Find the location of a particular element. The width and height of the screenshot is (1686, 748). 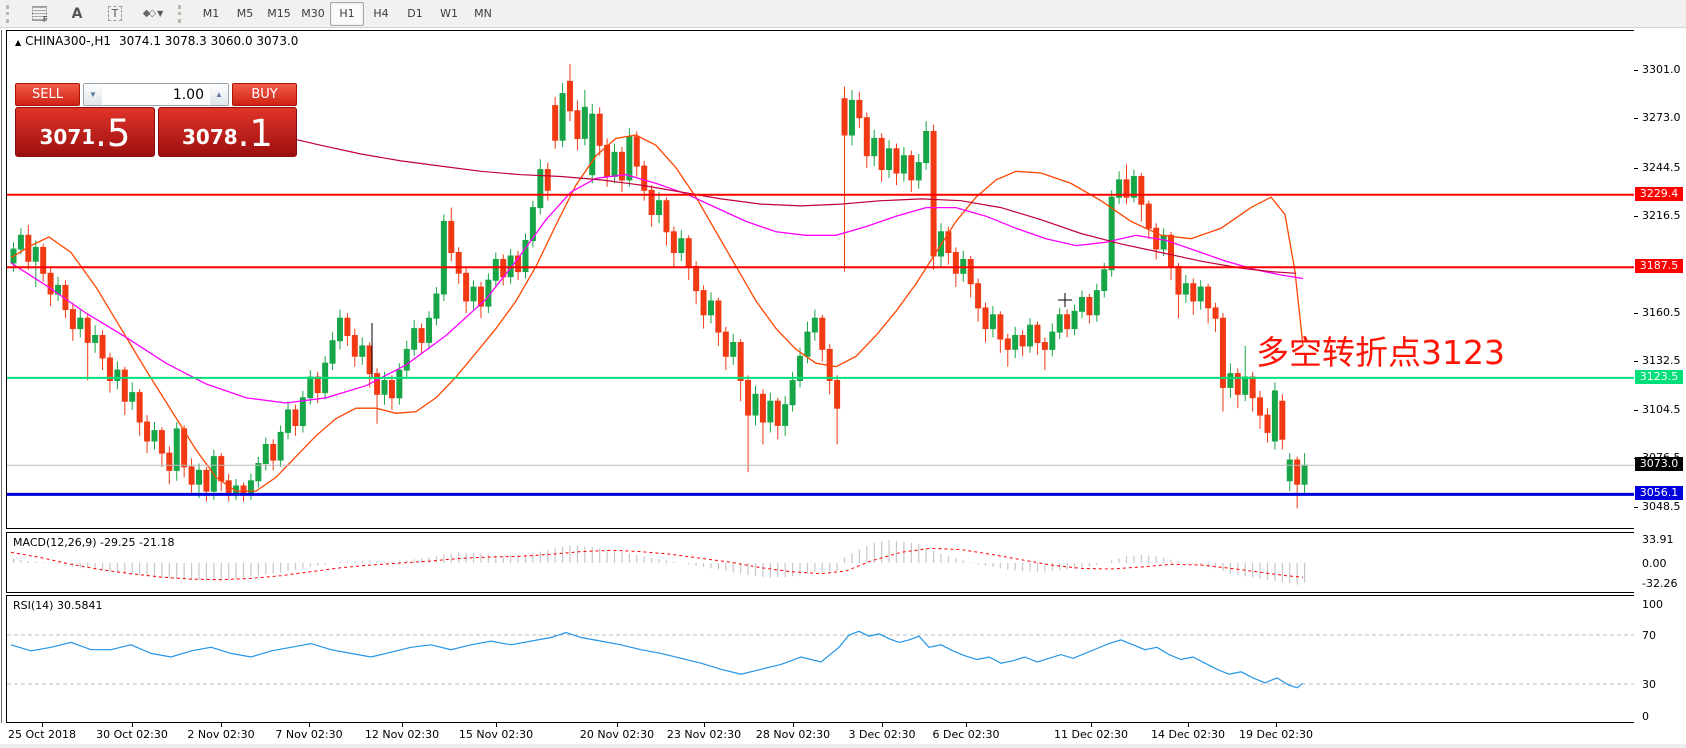

timeframe-group: M1 M5 M15 M30 H1 H4 D1 W1 MN is located at coordinates (347, 13).